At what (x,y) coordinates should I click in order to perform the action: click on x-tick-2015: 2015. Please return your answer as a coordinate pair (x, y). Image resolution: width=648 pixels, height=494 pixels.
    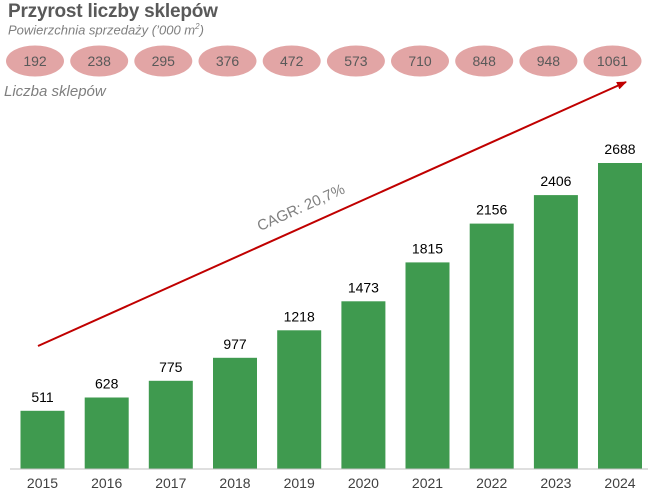
    Looking at the image, I should click on (42, 483).